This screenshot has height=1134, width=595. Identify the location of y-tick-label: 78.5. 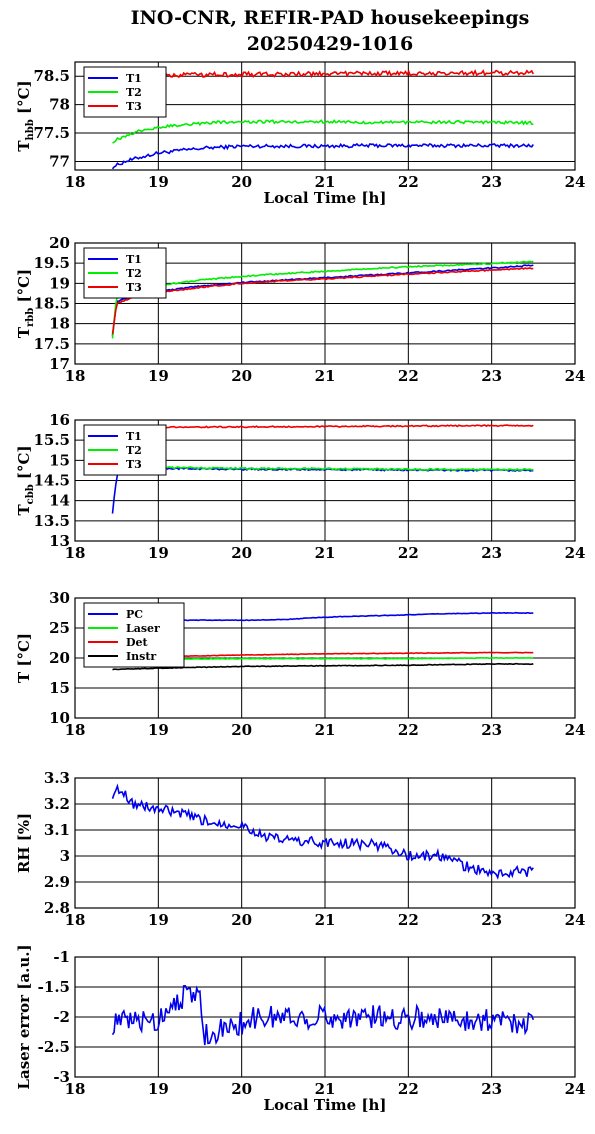
(51, 76).